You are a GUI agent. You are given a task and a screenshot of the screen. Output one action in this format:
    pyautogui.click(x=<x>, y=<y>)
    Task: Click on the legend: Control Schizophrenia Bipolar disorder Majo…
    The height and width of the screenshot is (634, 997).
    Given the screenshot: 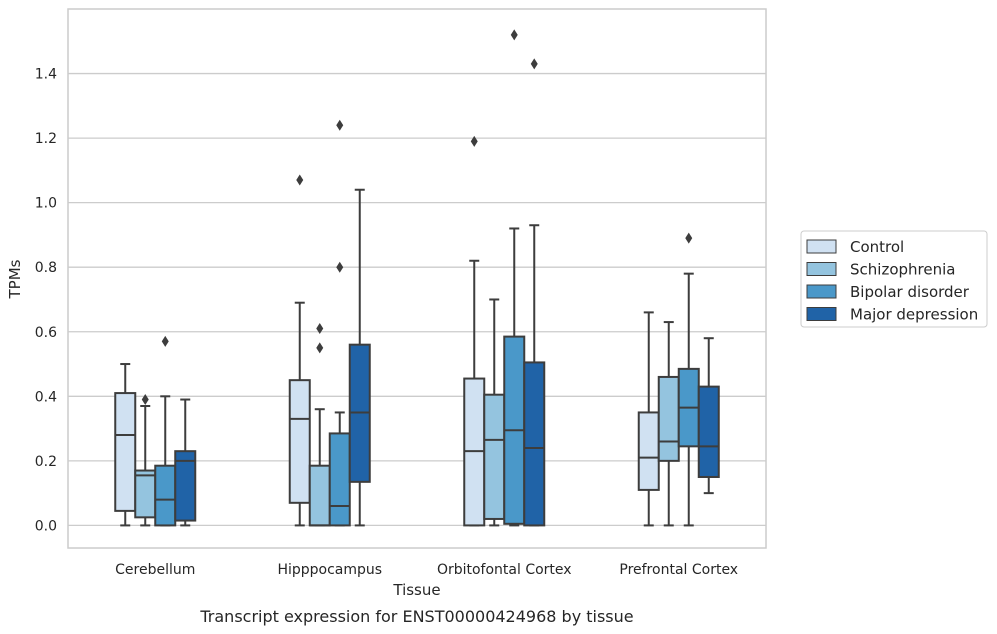 What is the action you would take?
    pyautogui.click(x=894, y=279)
    